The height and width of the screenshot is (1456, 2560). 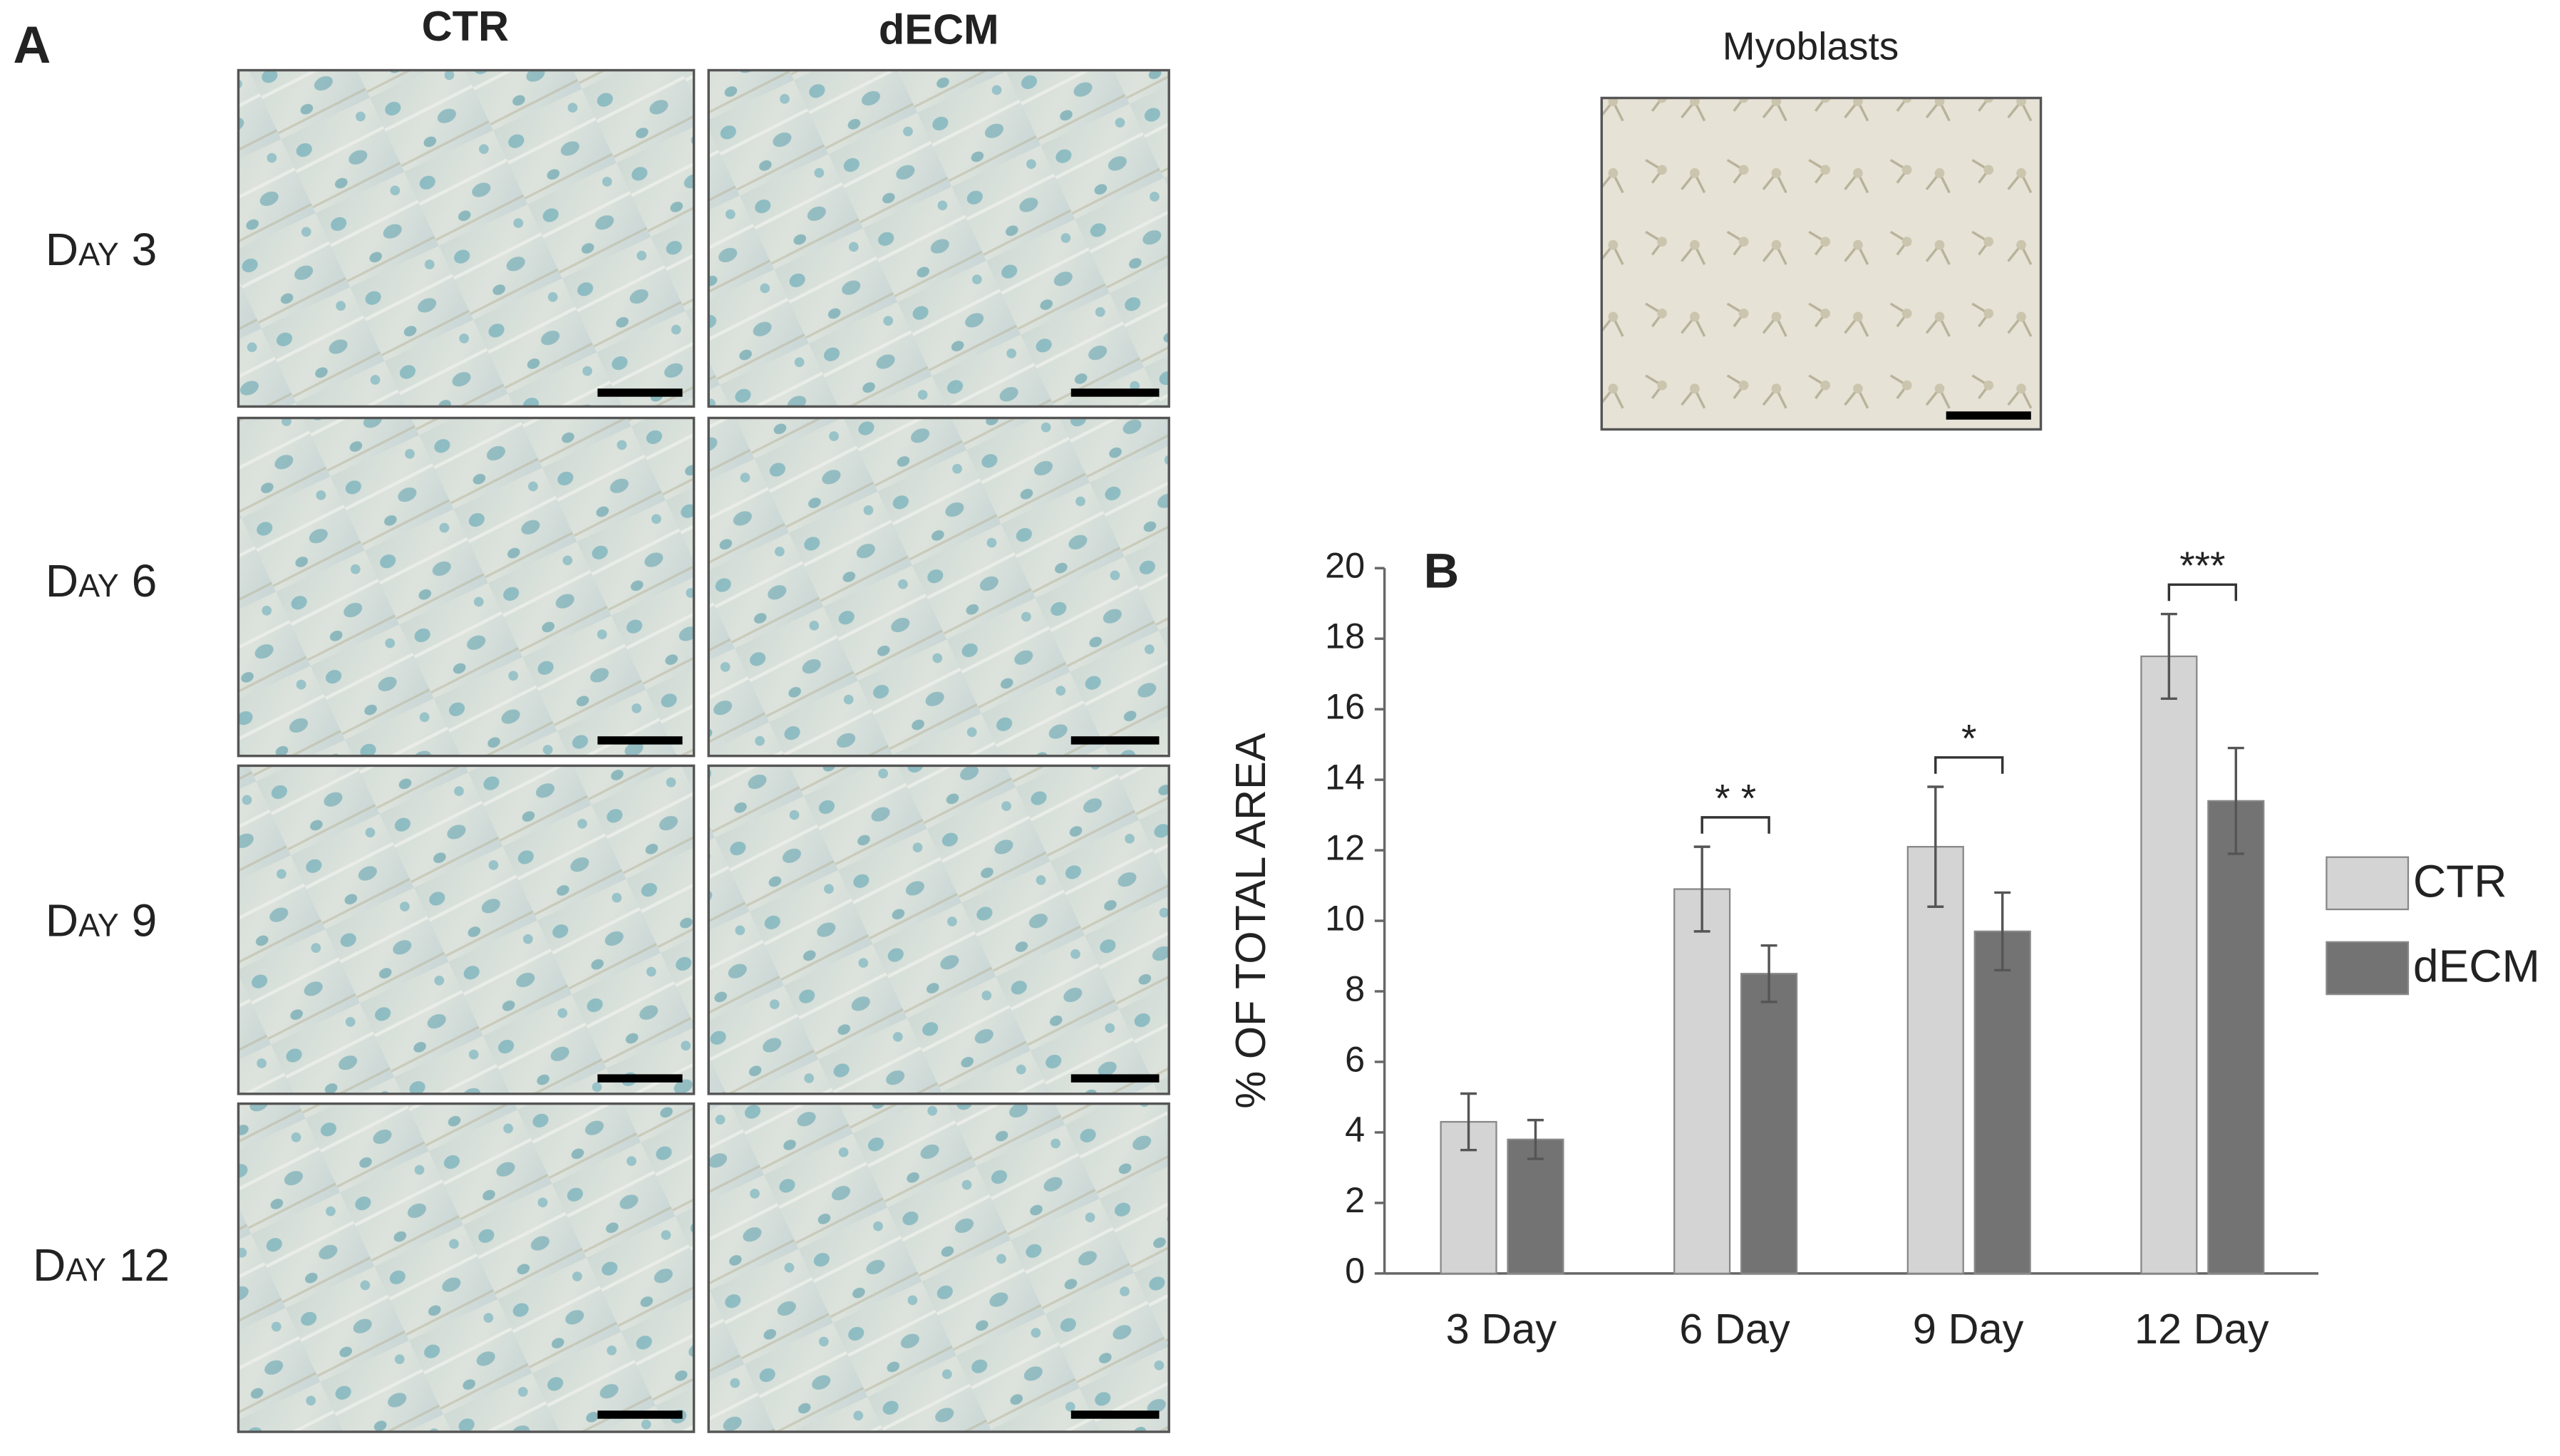 I want to click on row-label: Day 3, so click(x=101, y=249).